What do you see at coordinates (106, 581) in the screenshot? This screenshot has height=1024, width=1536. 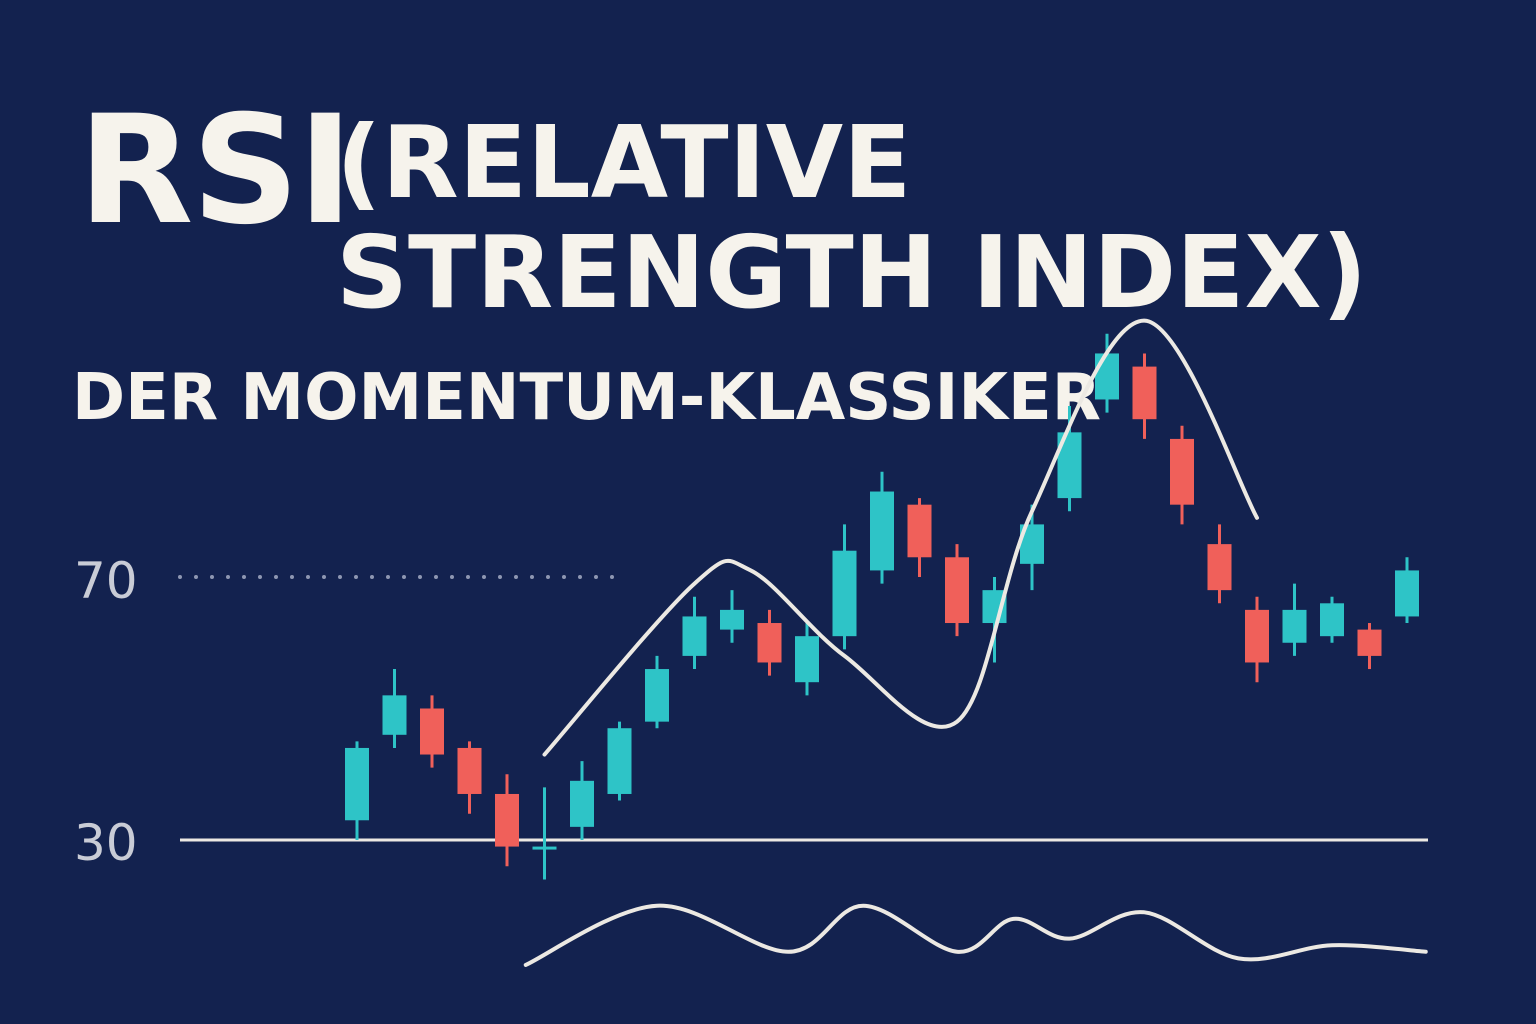 I see `level-label-70: 70` at bounding box center [106, 581].